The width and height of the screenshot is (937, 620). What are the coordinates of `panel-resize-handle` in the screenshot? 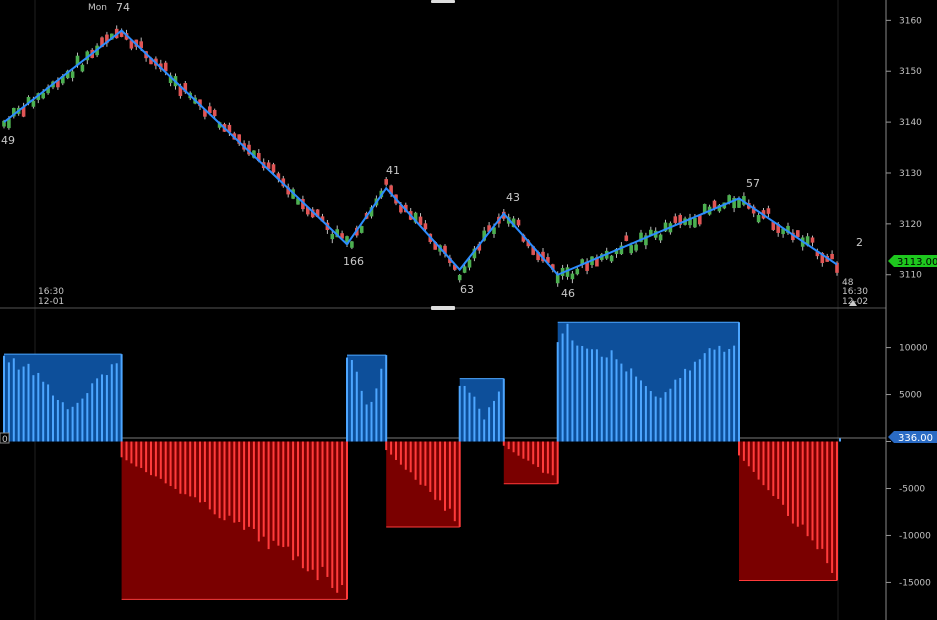 It's located at (443, 308).